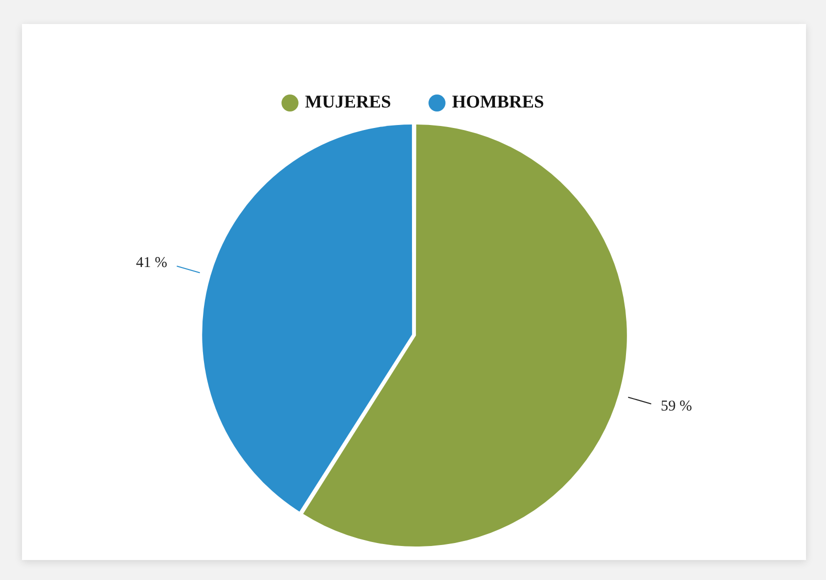 The height and width of the screenshot is (580, 826). I want to click on data-label: 59 %, so click(676, 406).